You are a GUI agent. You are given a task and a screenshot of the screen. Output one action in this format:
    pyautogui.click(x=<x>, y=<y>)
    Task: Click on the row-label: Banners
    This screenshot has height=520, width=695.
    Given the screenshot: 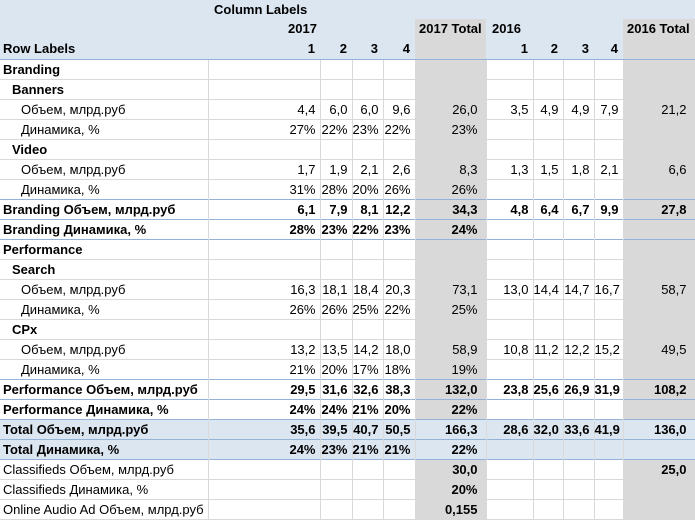 What is the action you would take?
    pyautogui.click(x=104, y=88)
    